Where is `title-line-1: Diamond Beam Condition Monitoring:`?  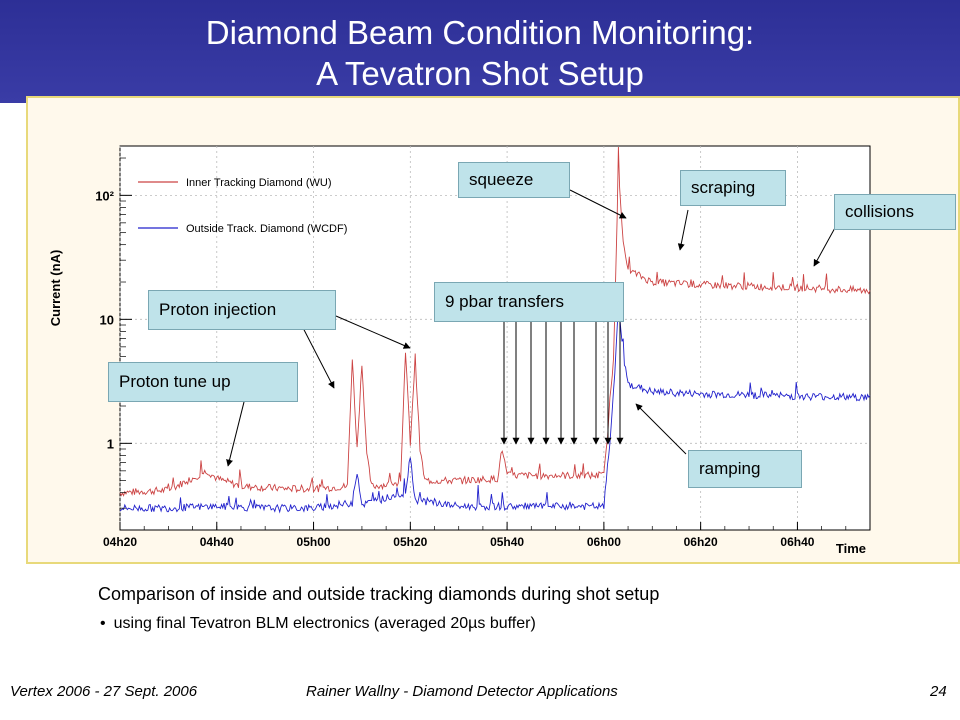 title-line-1: Diamond Beam Condition Monitoring: is located at coordinates (480, 32).